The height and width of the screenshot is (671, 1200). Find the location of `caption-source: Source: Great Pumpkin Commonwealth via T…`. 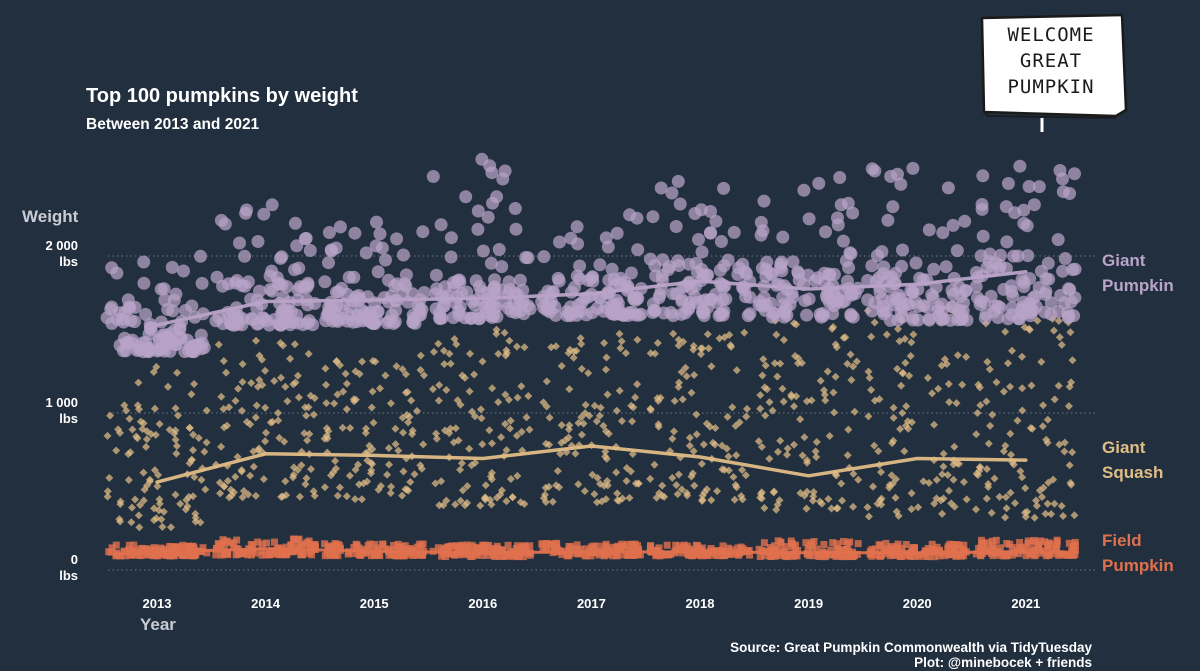

caption-source: Source: Great Pumpkin Commonwealth via T… is located at coordinates (911, 647).